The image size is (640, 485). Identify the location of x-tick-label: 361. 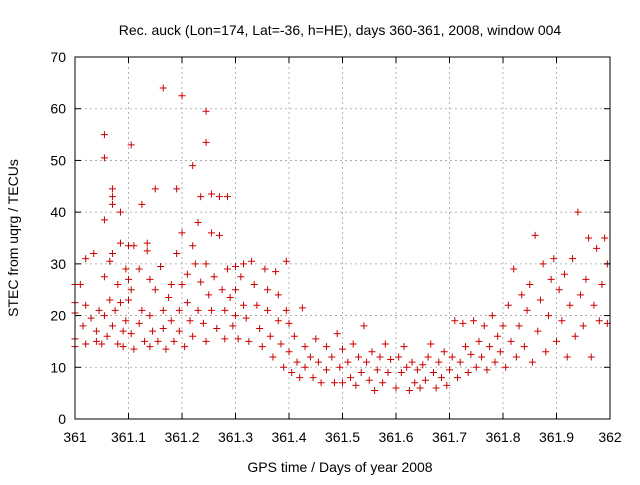
(75, 437).